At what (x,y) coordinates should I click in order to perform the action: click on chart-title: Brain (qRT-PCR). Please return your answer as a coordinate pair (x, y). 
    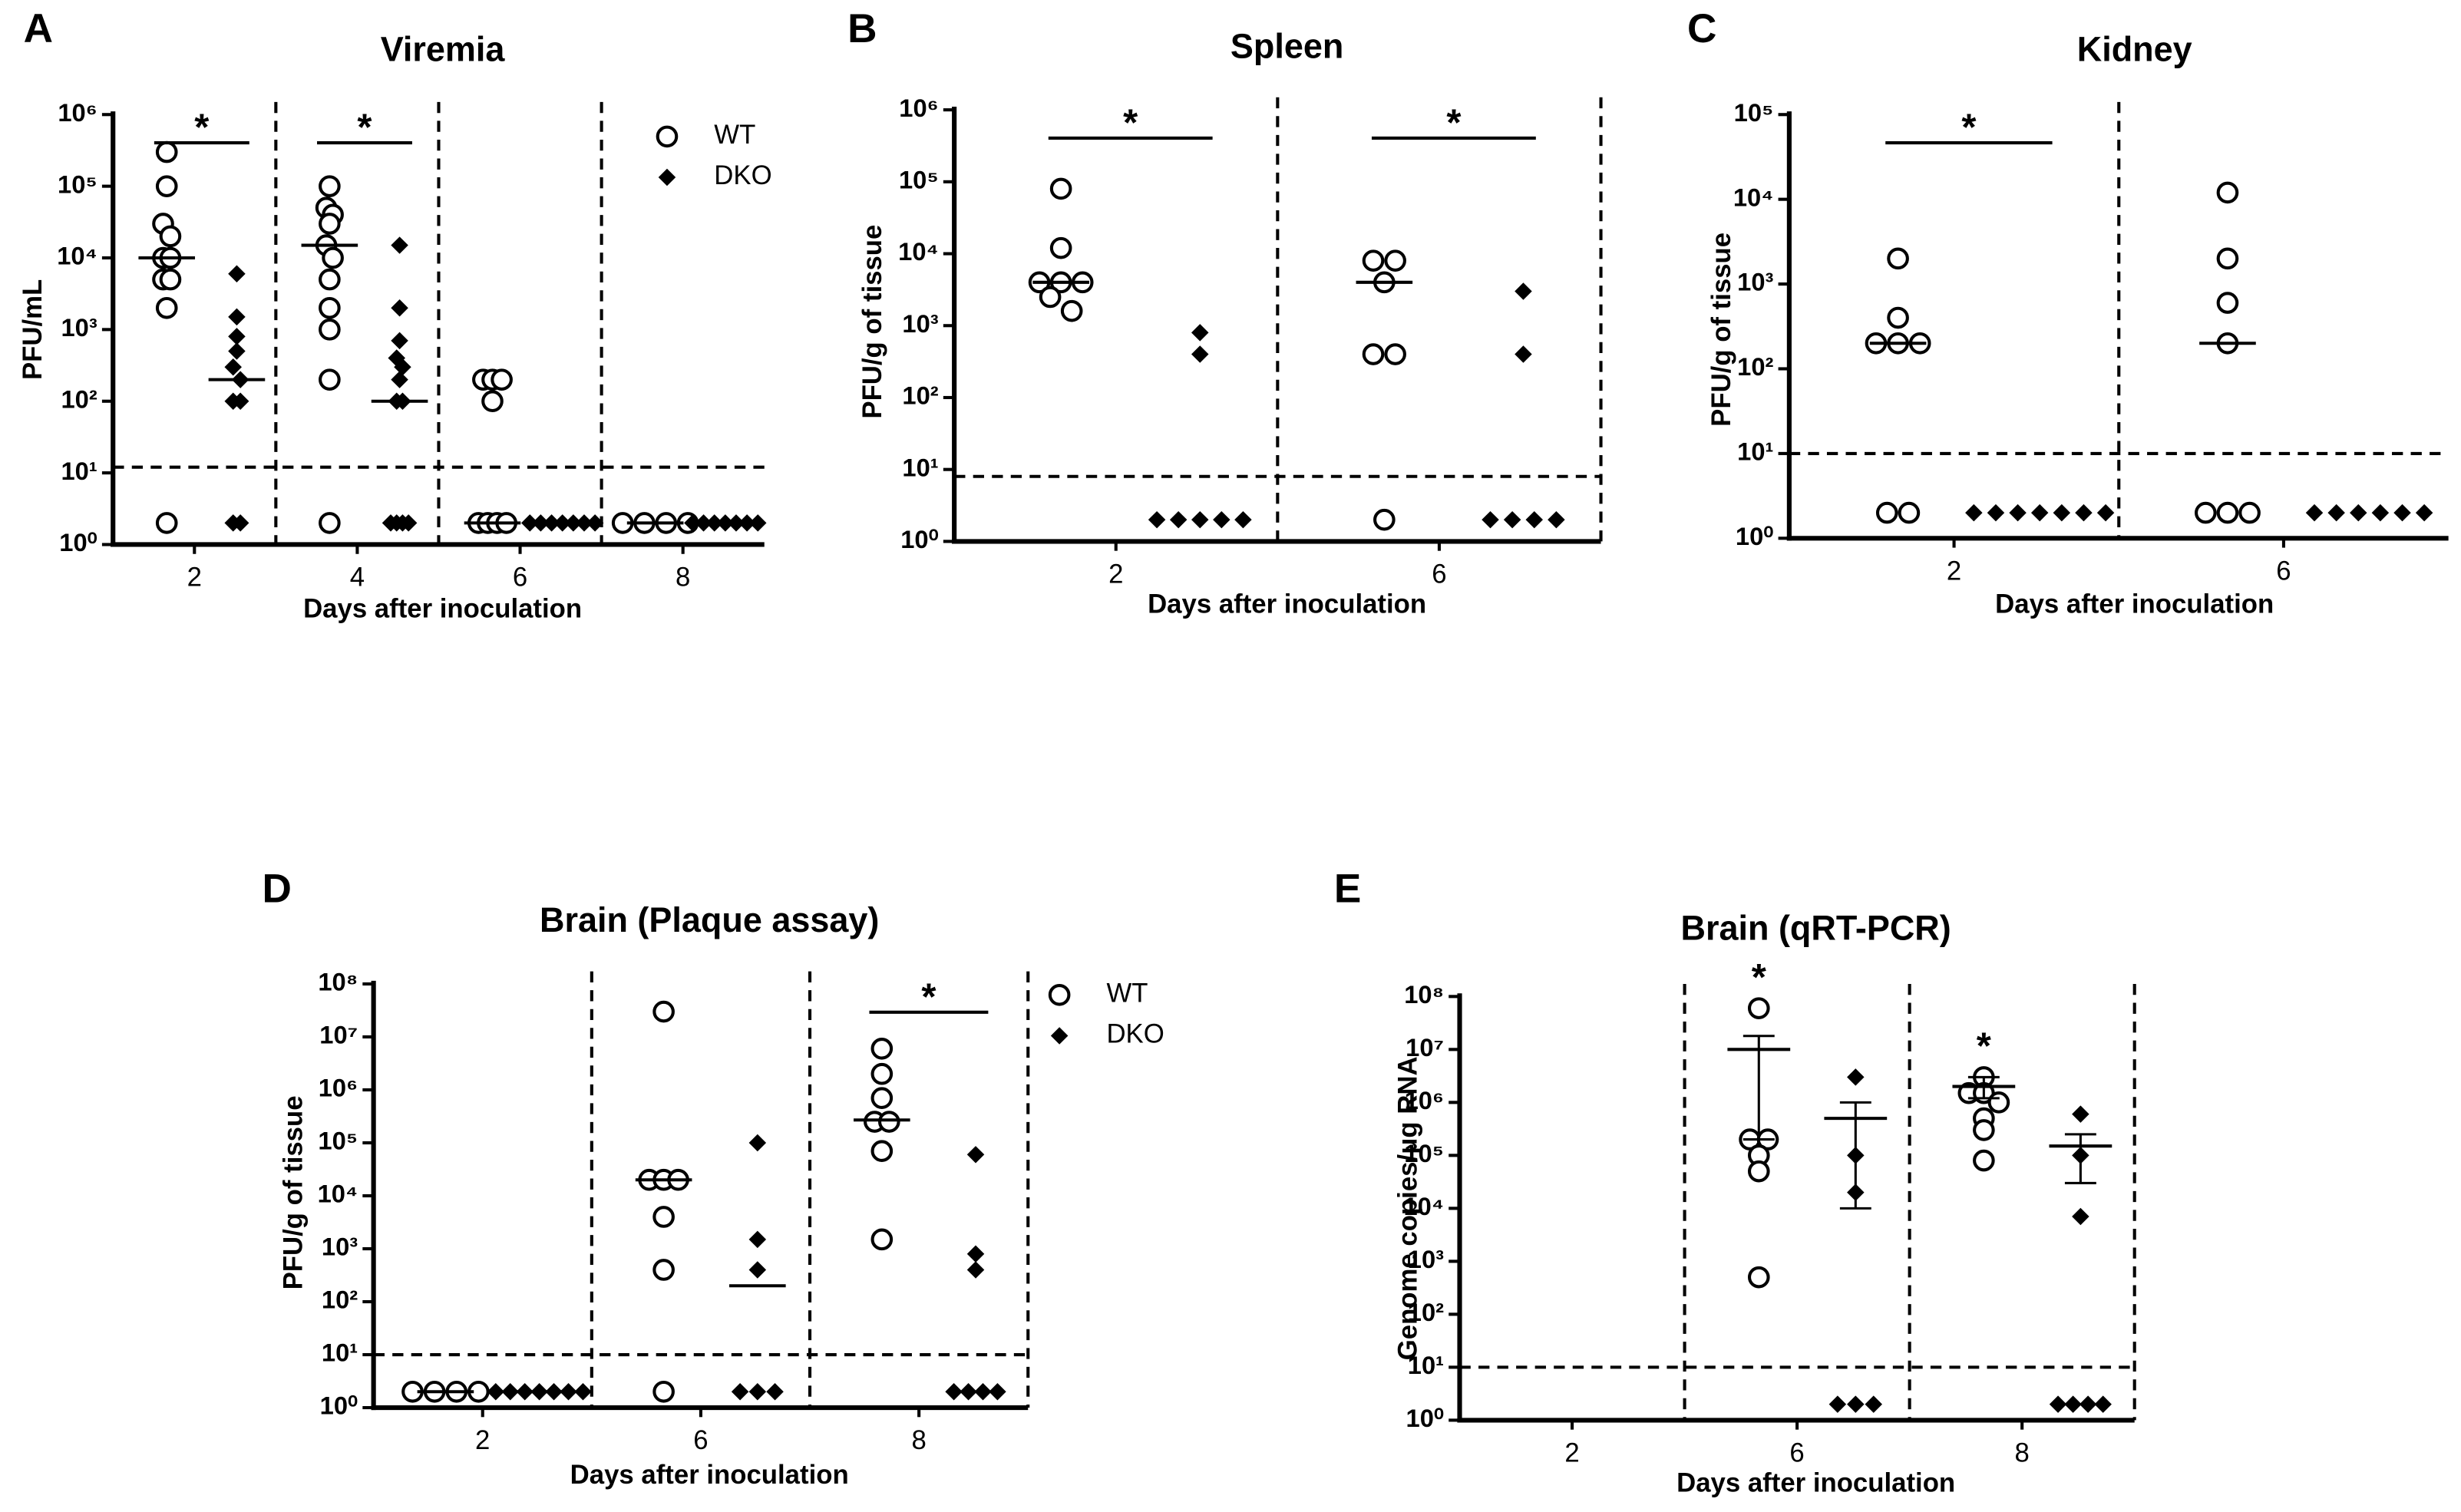
    Looking at the image, I should click on (1816, 928).